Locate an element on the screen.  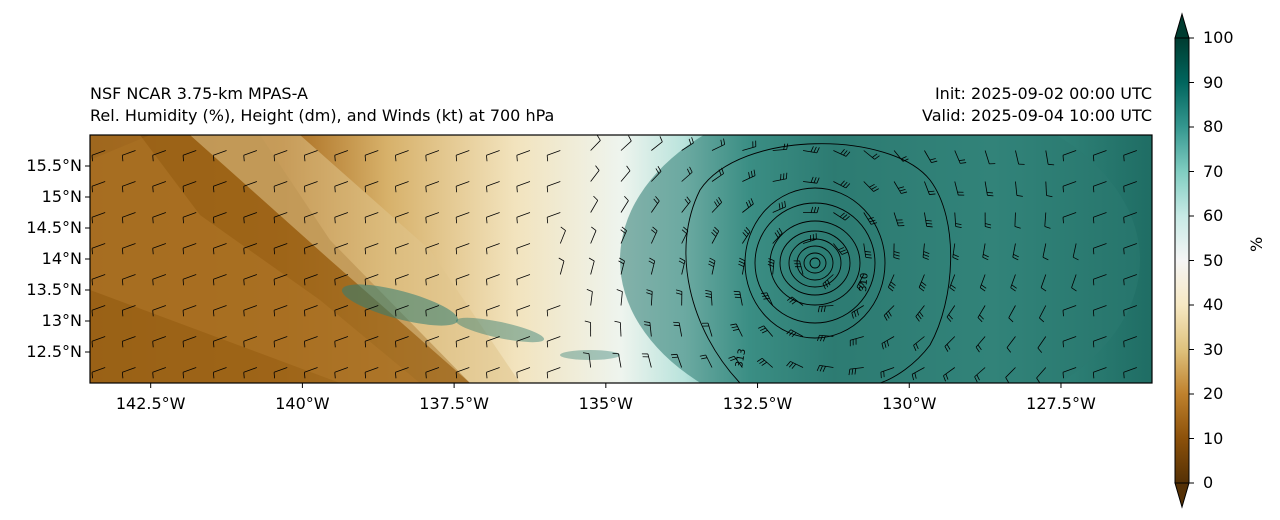
colorbar-tick-label: 100 is located at coordinates (1218, 37).